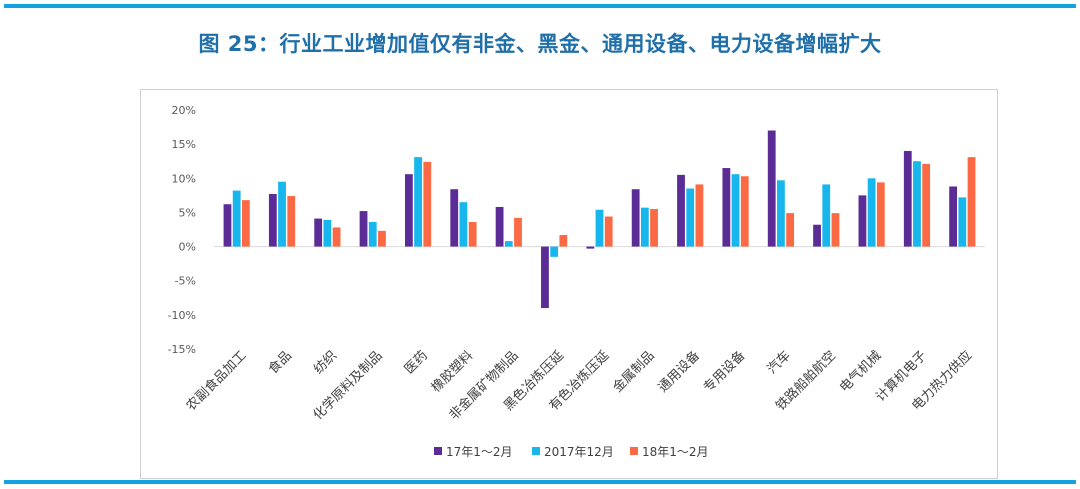 This screenshot has width=1080, height=489. Describe the element at coordinates (184, 144) in the screenshot. I see `y-tick-label: 15%` at that location.